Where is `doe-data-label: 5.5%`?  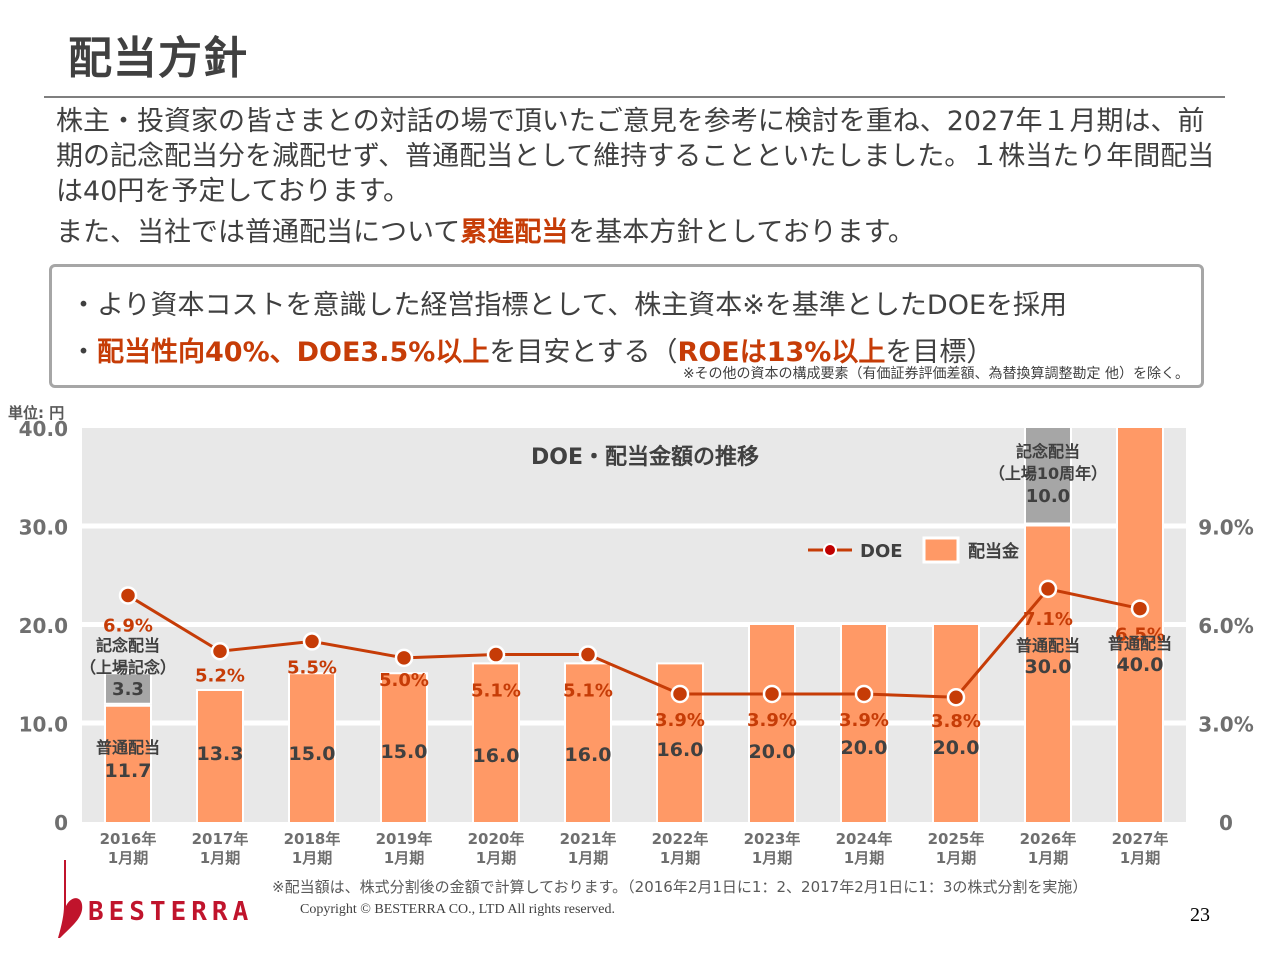
doe-data-label: 5.5% is located at coordinates (312, 667).